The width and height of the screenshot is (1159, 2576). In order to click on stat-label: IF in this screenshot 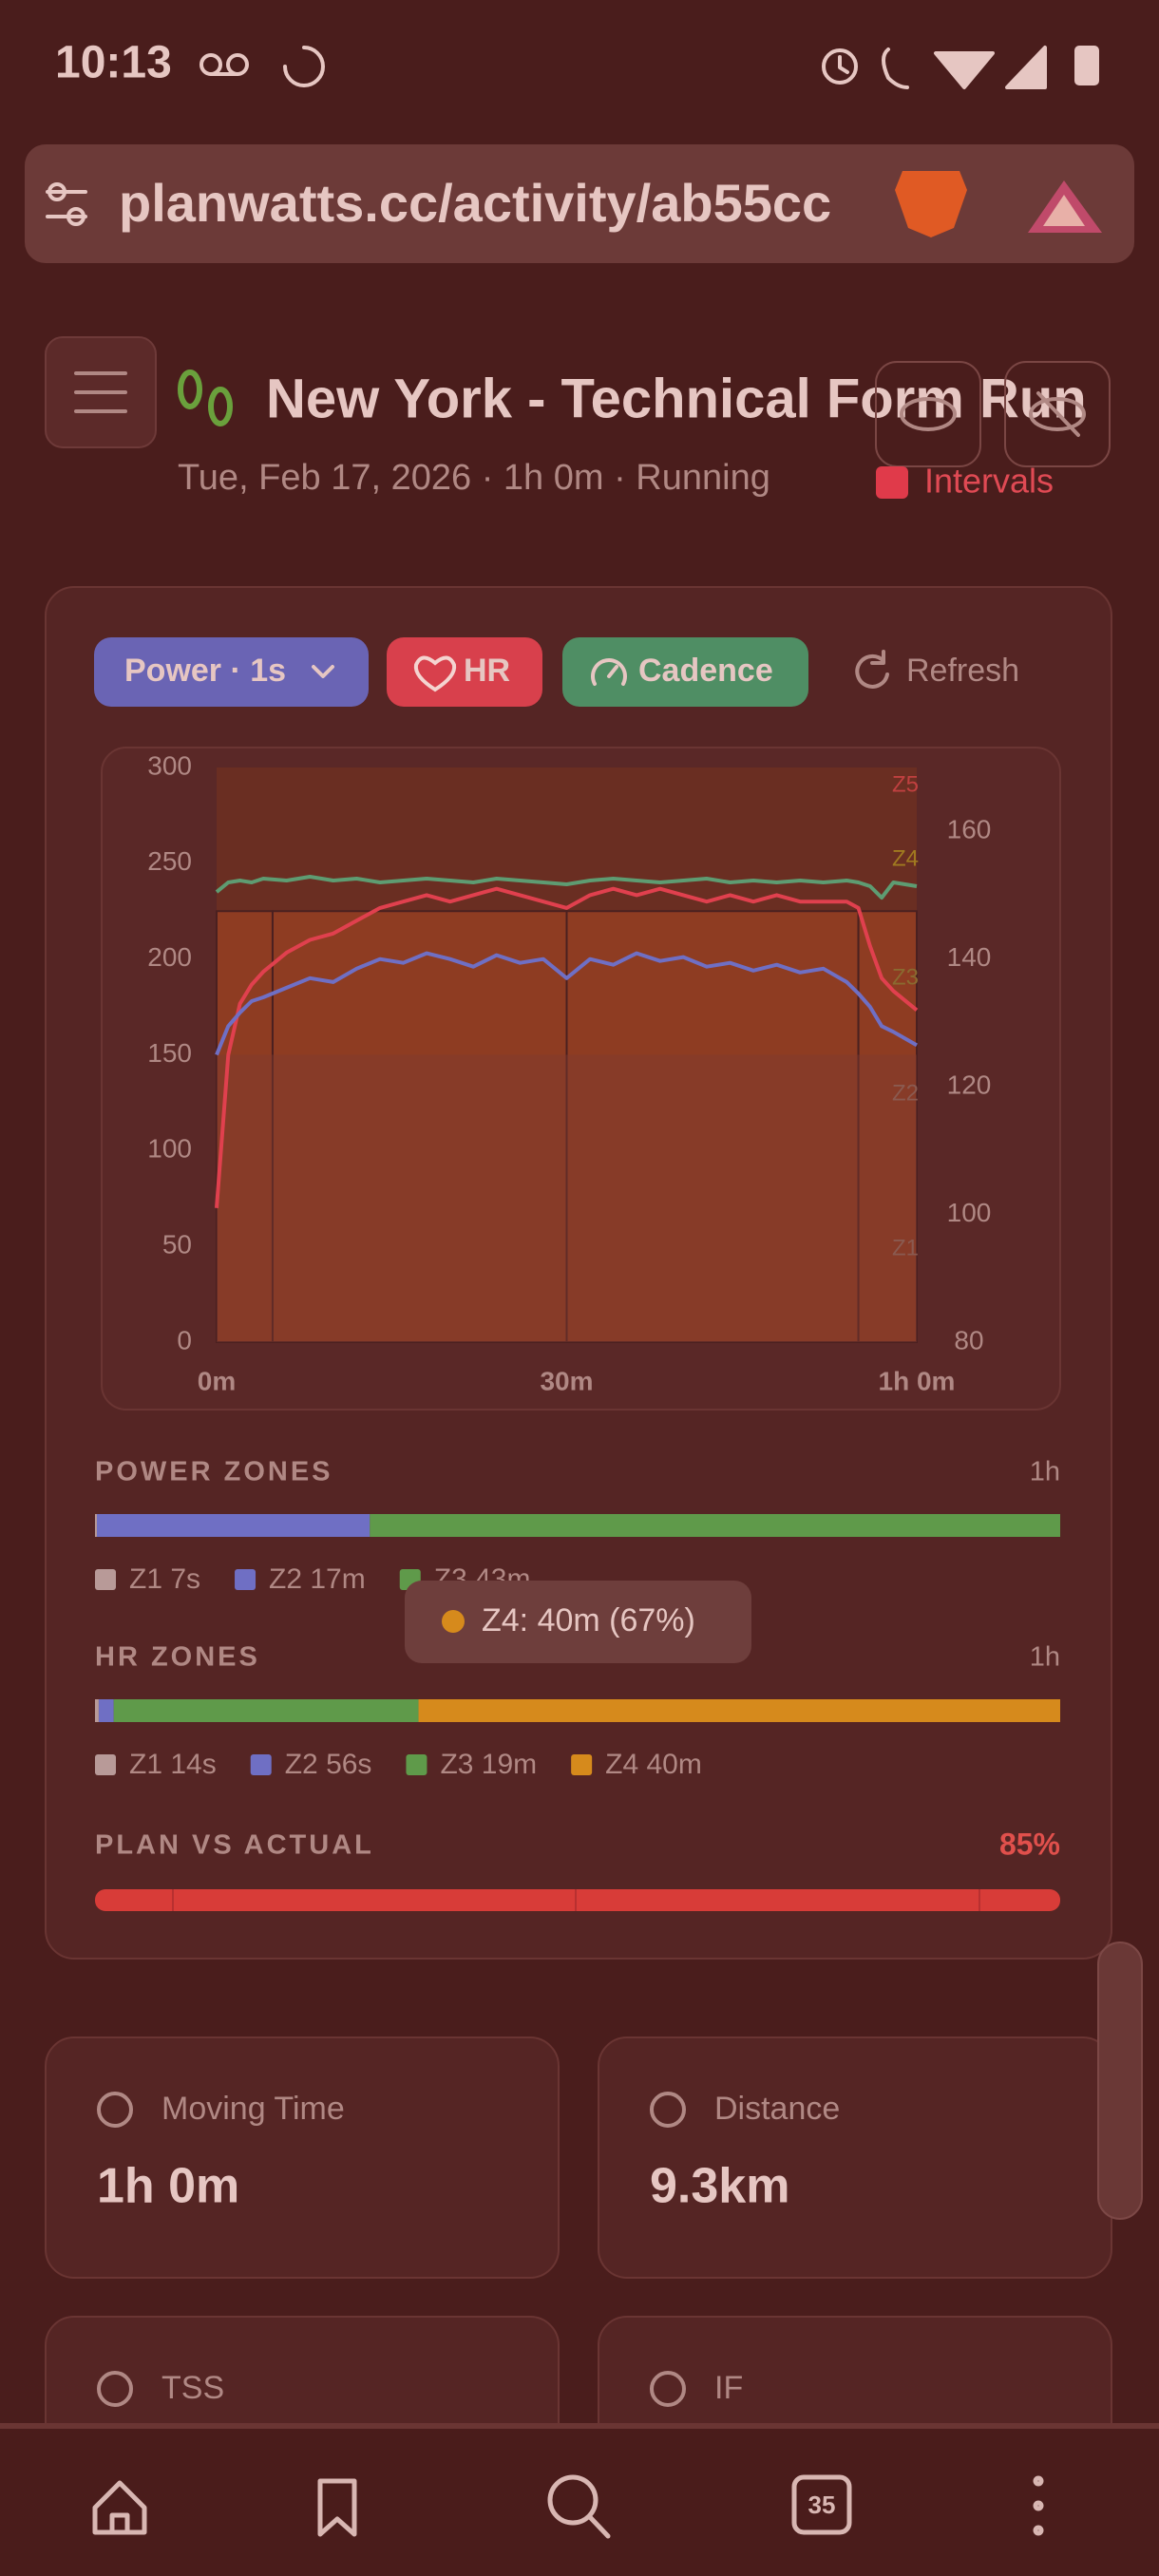, I will do `click(728, 2388)`.